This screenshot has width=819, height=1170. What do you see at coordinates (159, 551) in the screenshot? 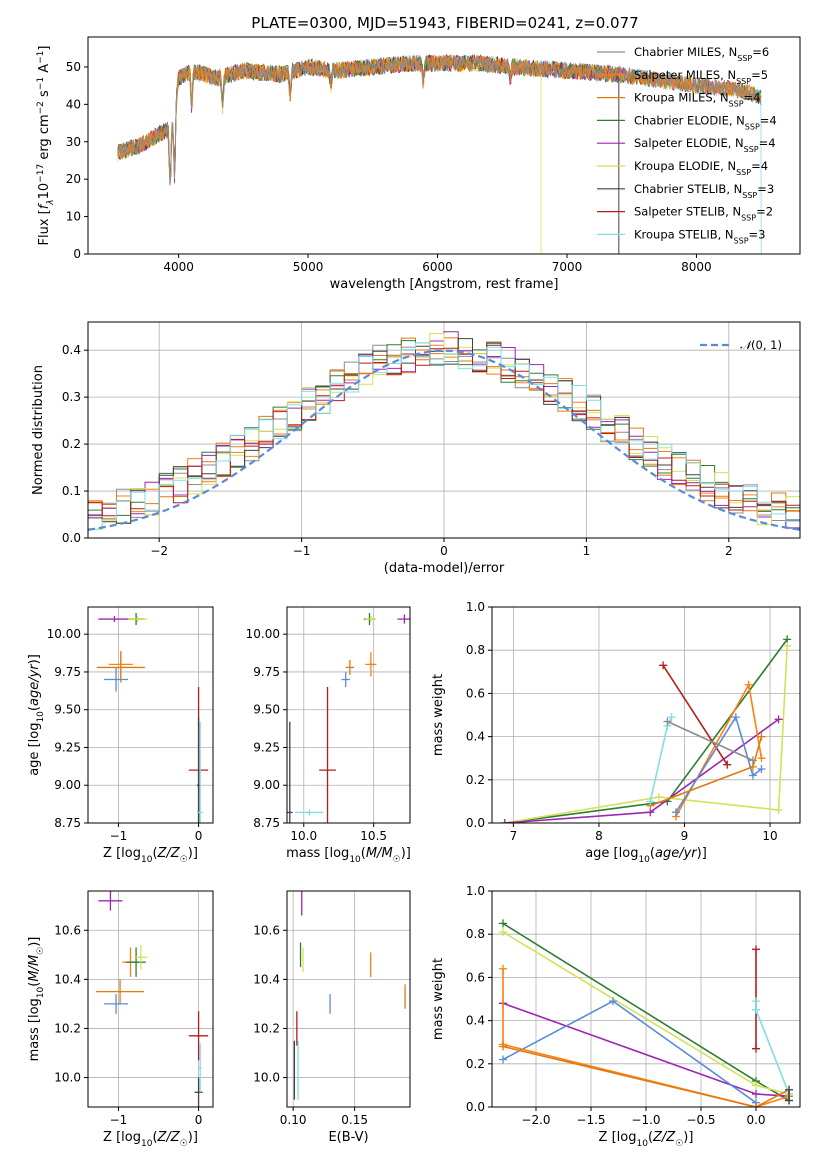
I see `x-tick-label: −2` at bounding box center [159, 551].